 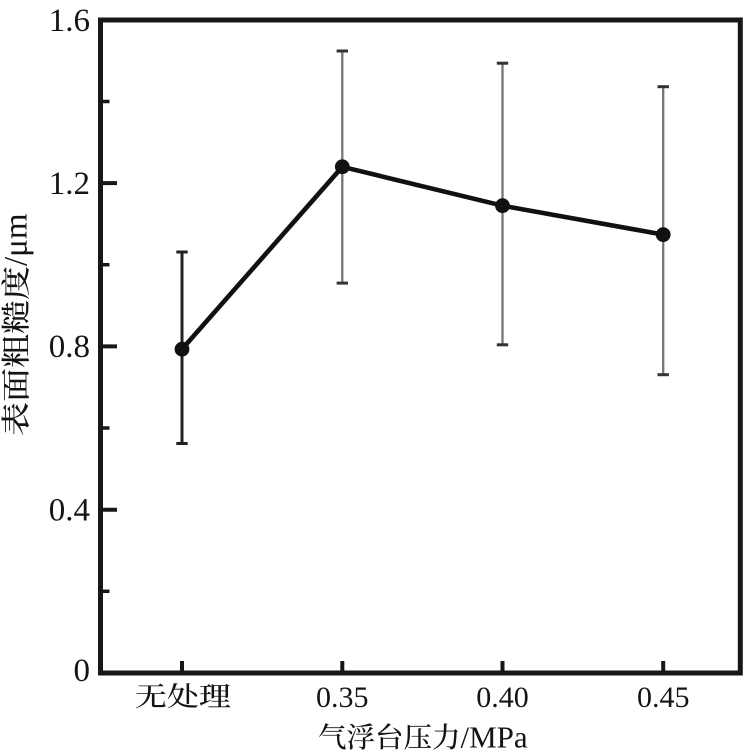 What do you see at coordinates (502, 697) in the screenshot?
I see `svg-text: 0.40` at bounding box center [502, 697].